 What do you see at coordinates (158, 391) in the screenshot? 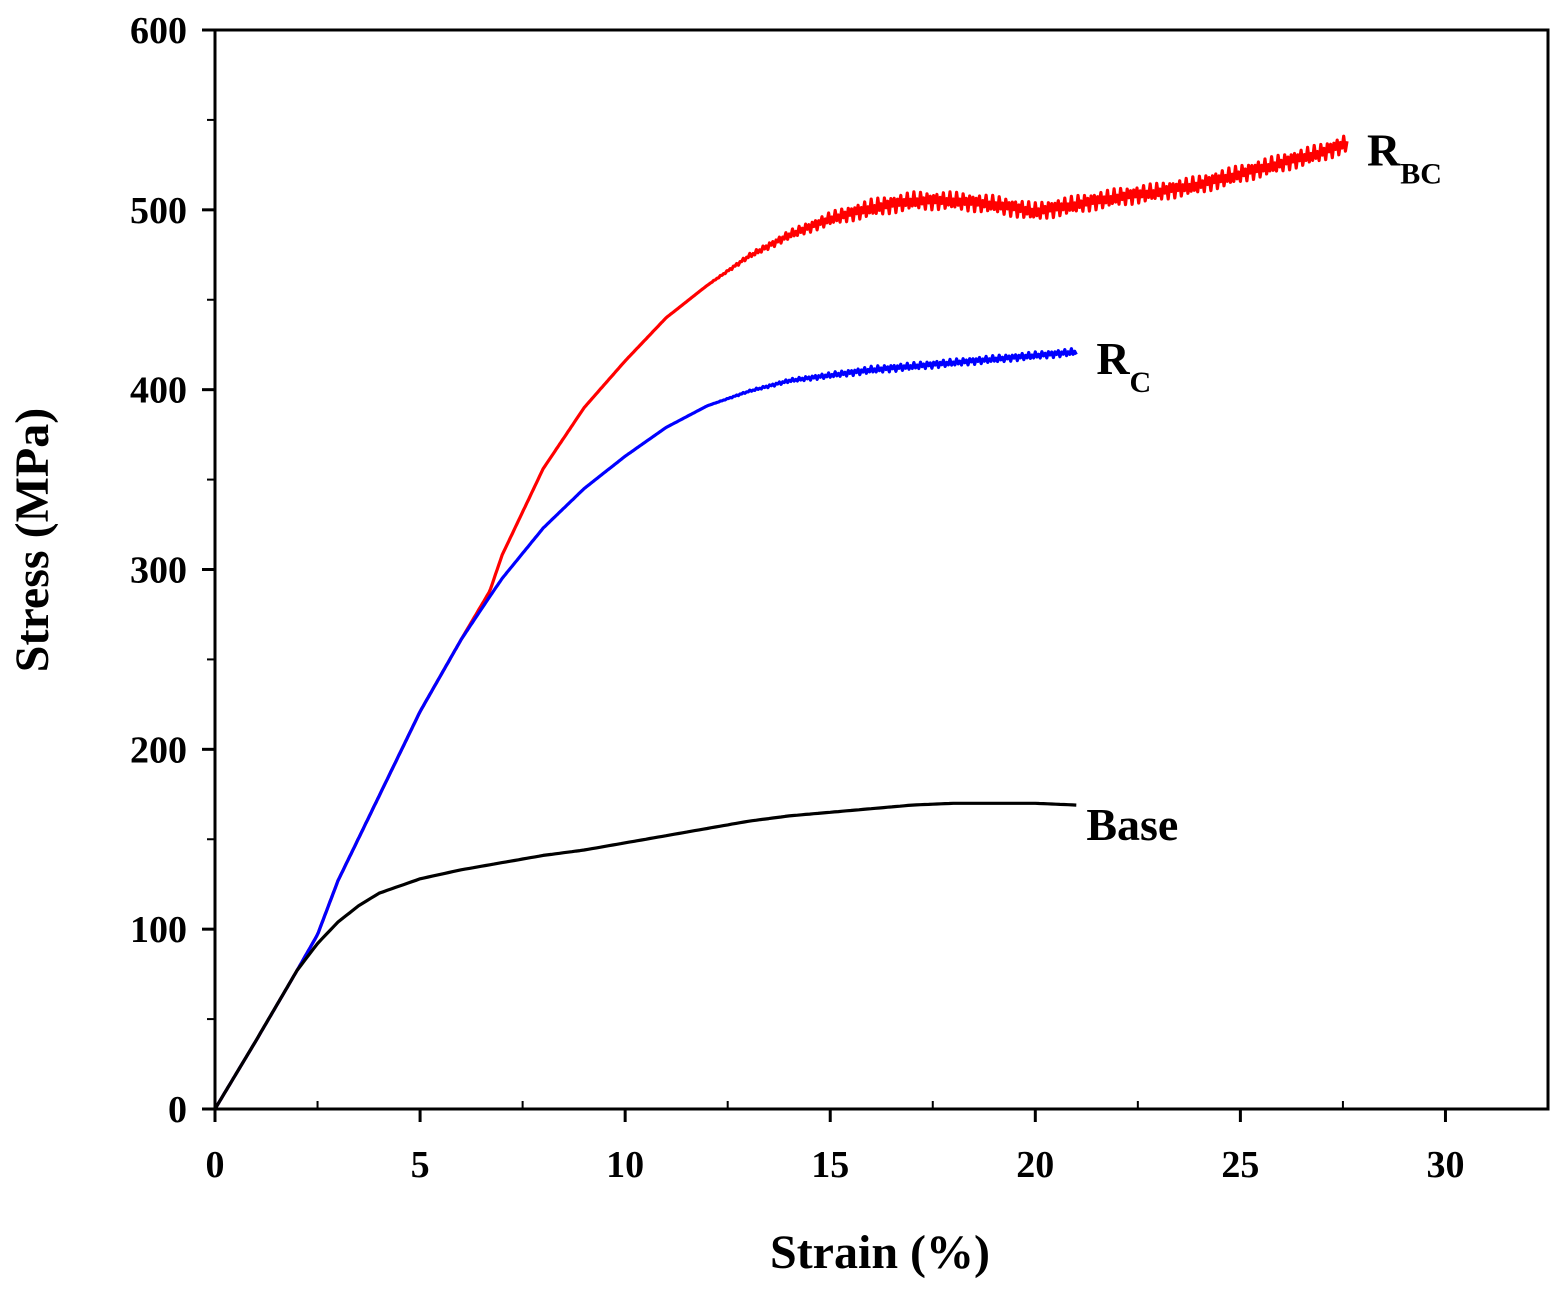
I see `y-tick-label: 400` at bounding box center [158, 391].